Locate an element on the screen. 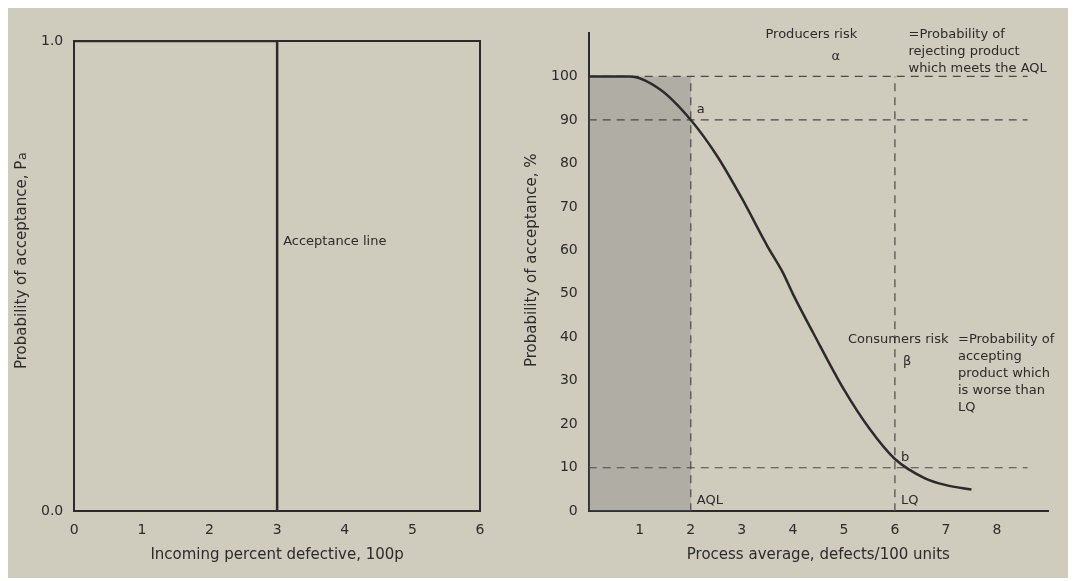  y-tick-label: 0 is located at coordinates (573, 509).